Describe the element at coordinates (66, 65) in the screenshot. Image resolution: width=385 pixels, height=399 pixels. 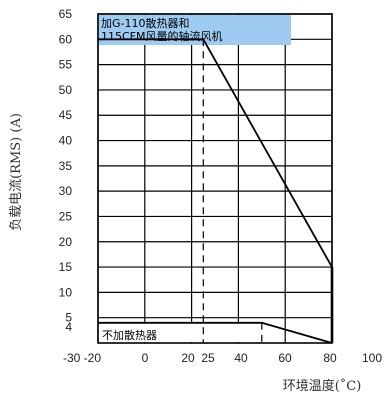
I see `y-tick-label: 55` at that location.